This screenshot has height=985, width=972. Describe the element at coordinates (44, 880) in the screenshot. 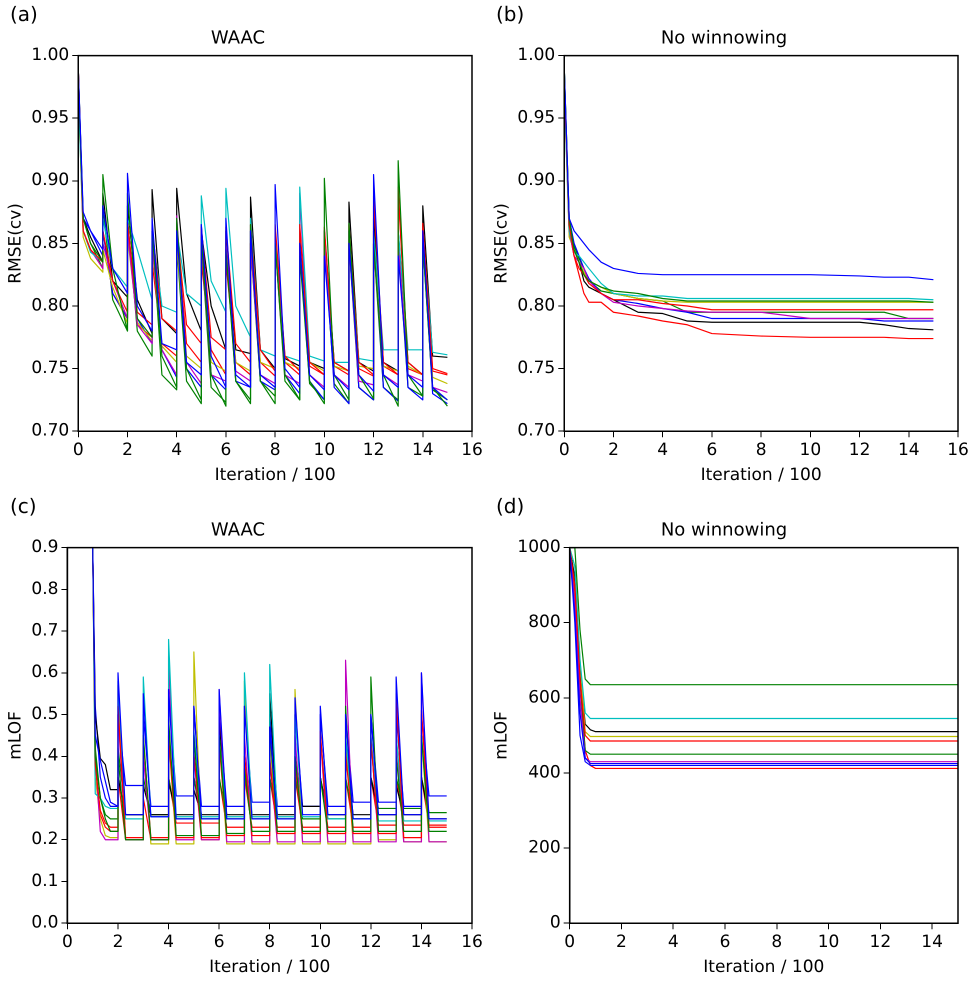

I see `y-tick-label: 0.1` at that location.